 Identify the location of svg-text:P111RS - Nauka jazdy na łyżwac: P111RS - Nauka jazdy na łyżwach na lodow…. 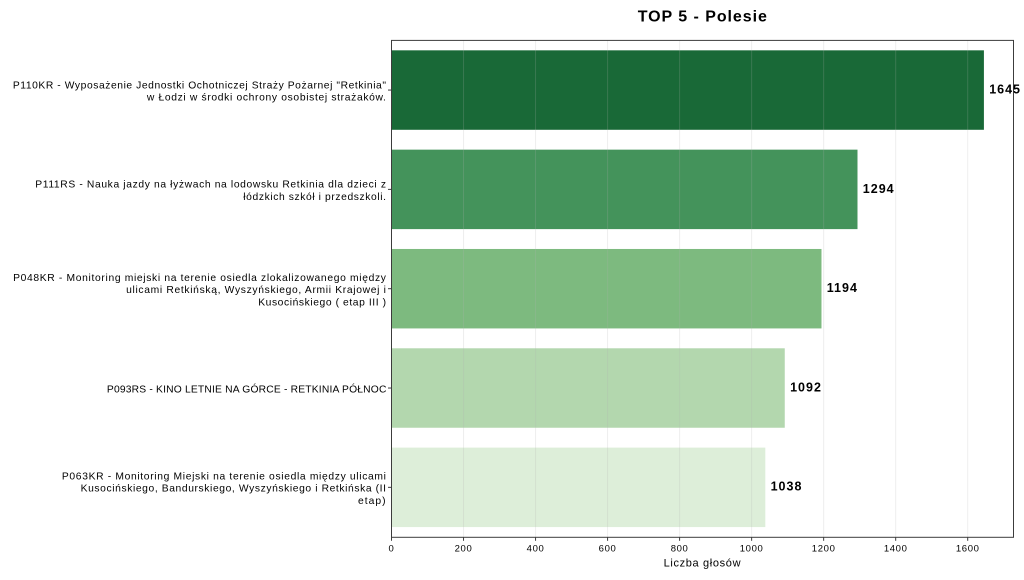
(210, 185).